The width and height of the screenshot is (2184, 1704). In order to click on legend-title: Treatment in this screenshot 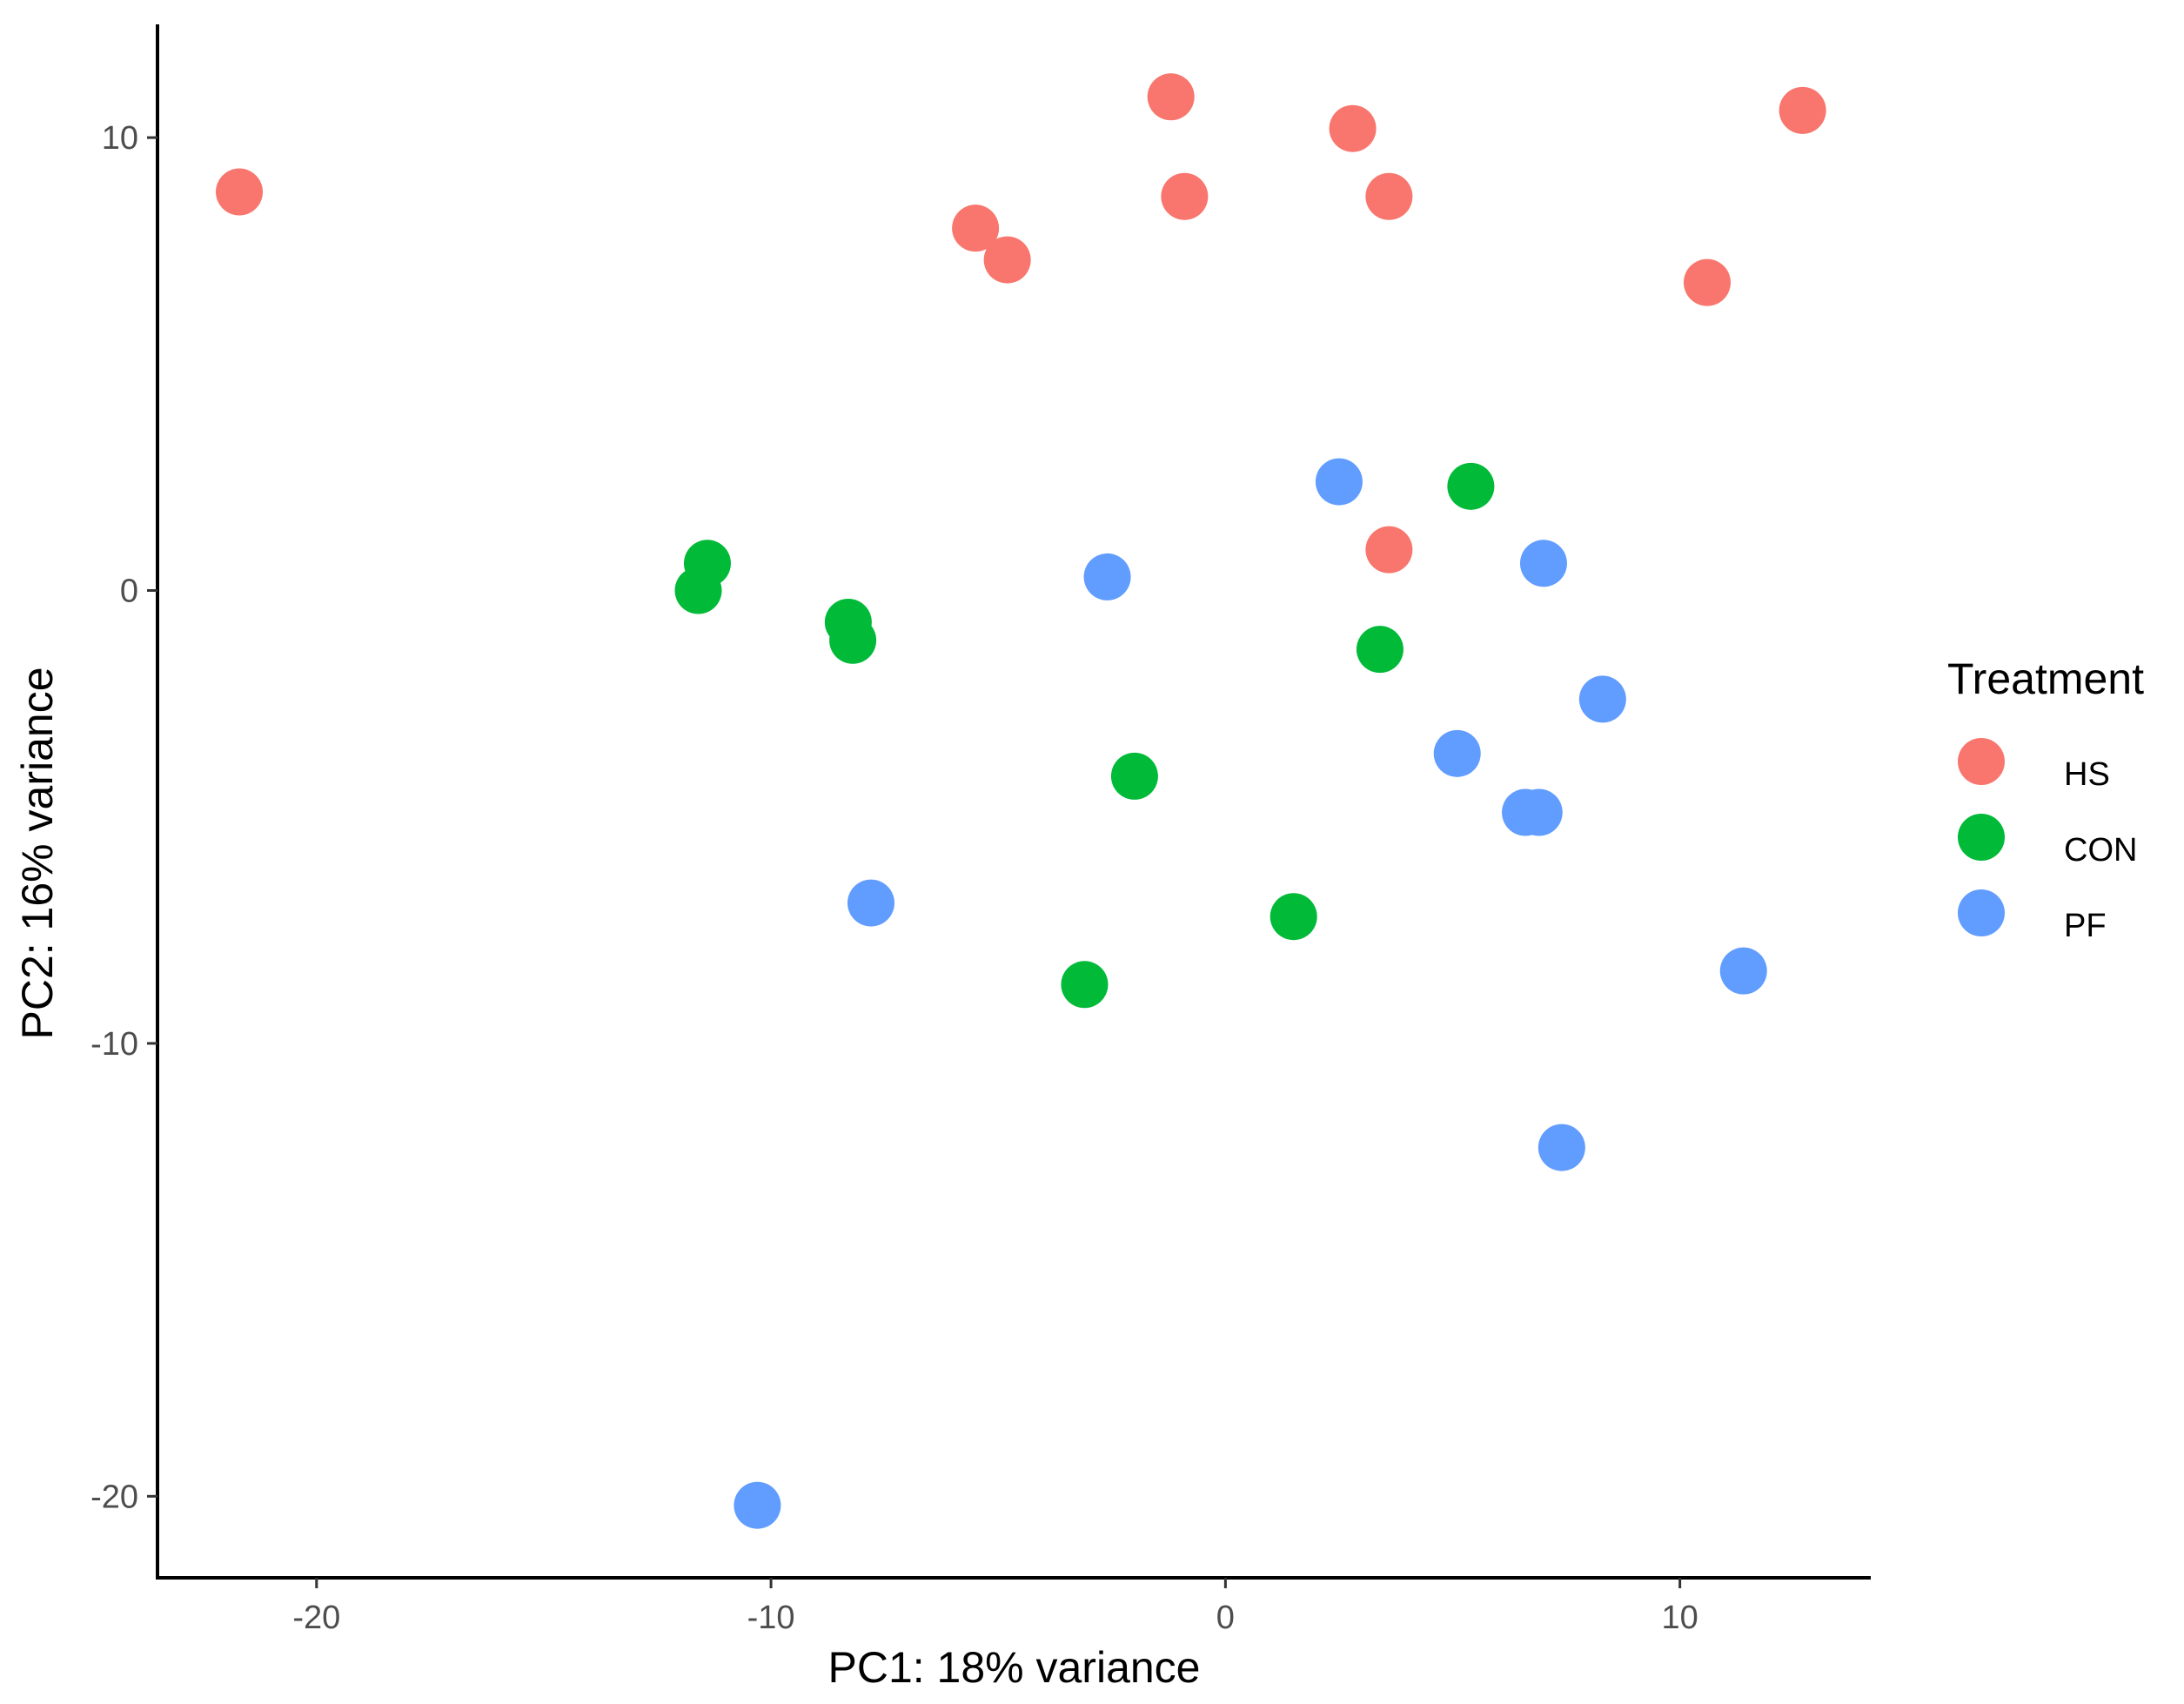, I will do `click(2045, 678)`.